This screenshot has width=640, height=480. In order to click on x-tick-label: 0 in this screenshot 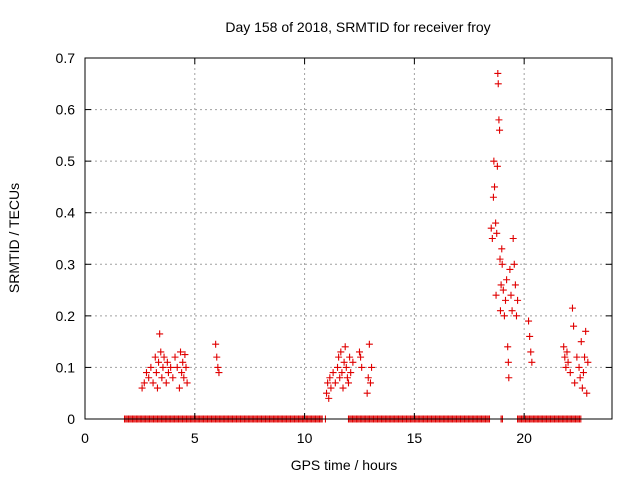, I will do `click(85, 438)`.